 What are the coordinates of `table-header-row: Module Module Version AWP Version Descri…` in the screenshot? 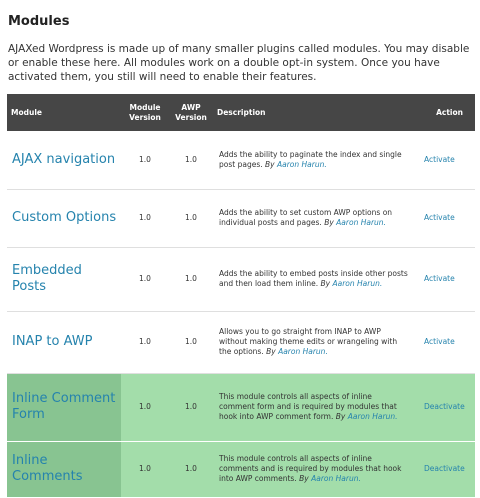 It's located at (241, 112).